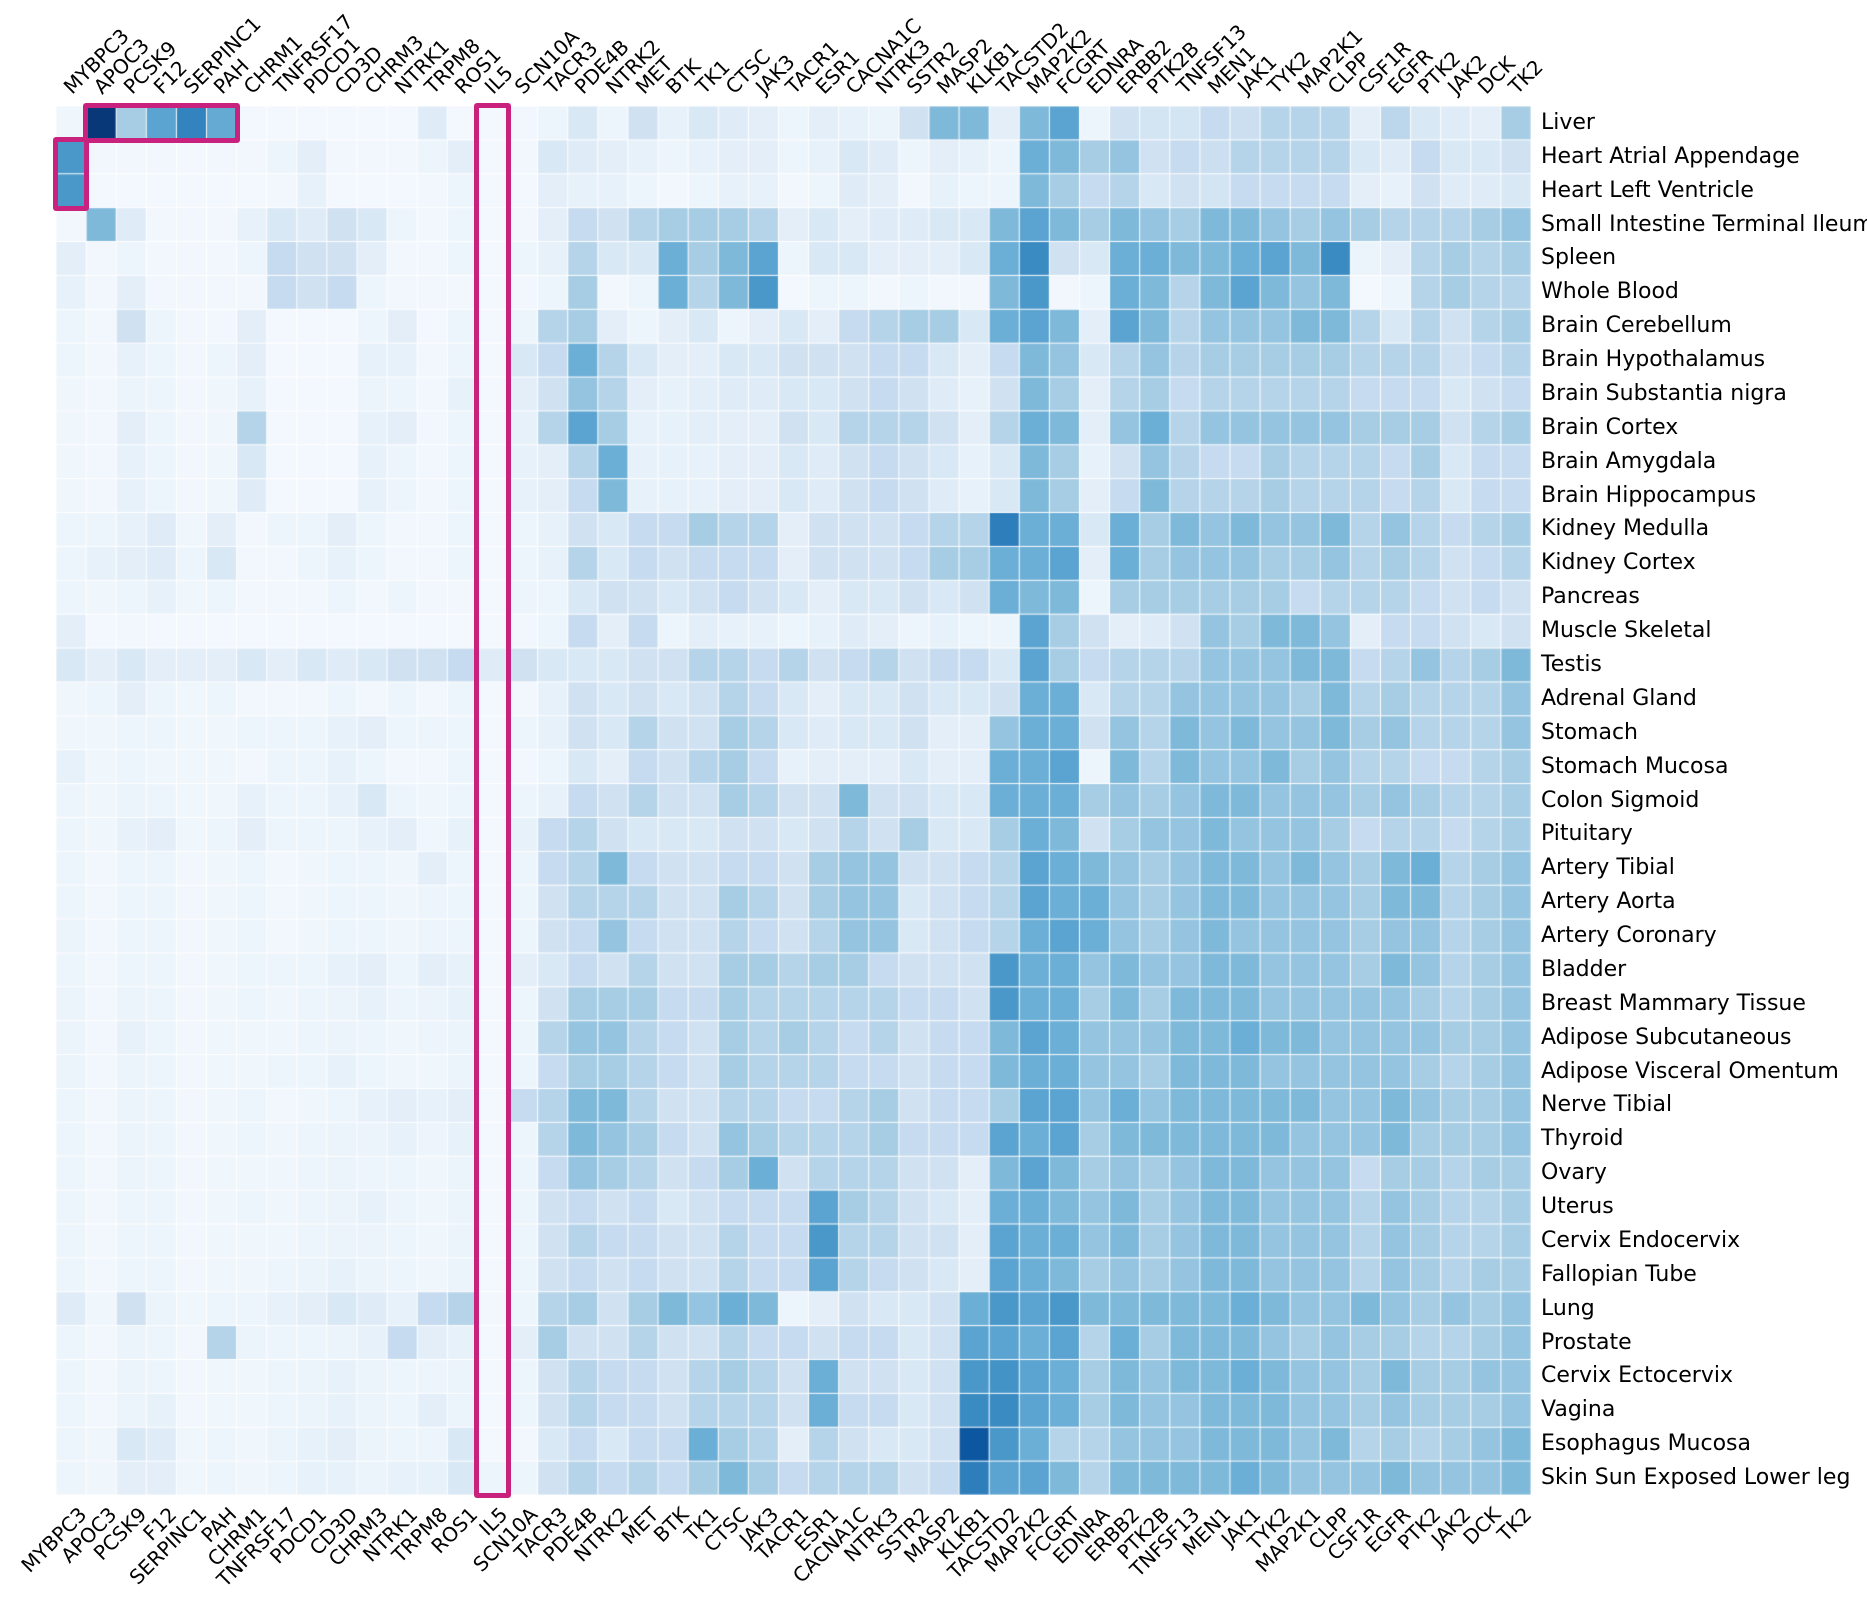  Describe the element at coordinates (1664, 393) in the screenshot. I see `row-label-brain-substantia-nigra: Brain Substantia nigra` at that location.